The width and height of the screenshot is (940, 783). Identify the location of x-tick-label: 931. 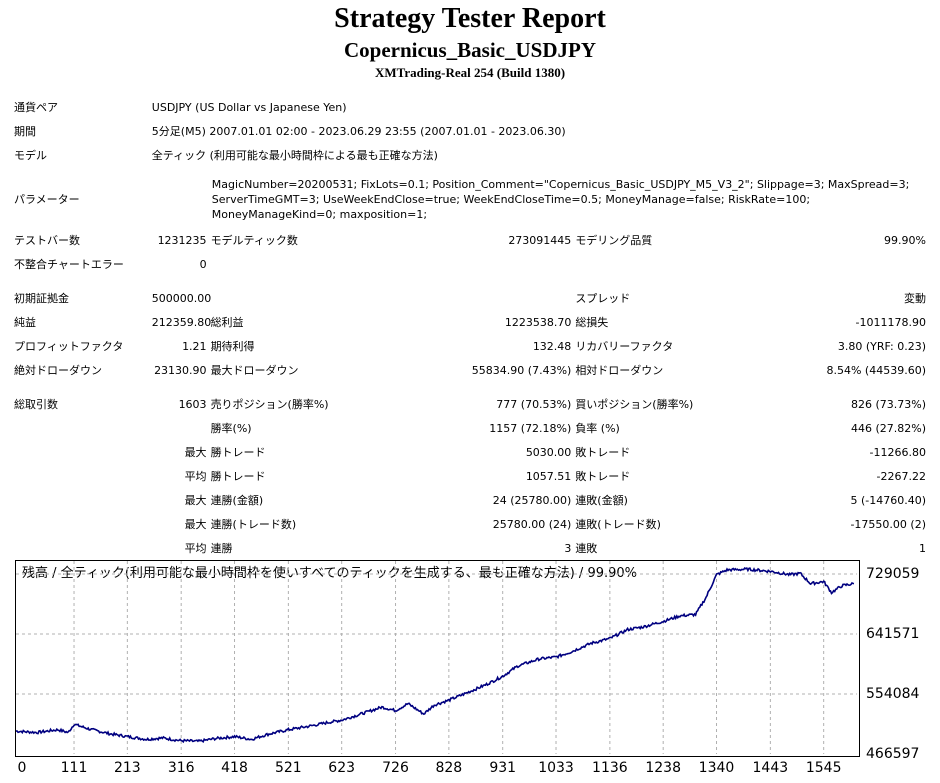
(503, 768).